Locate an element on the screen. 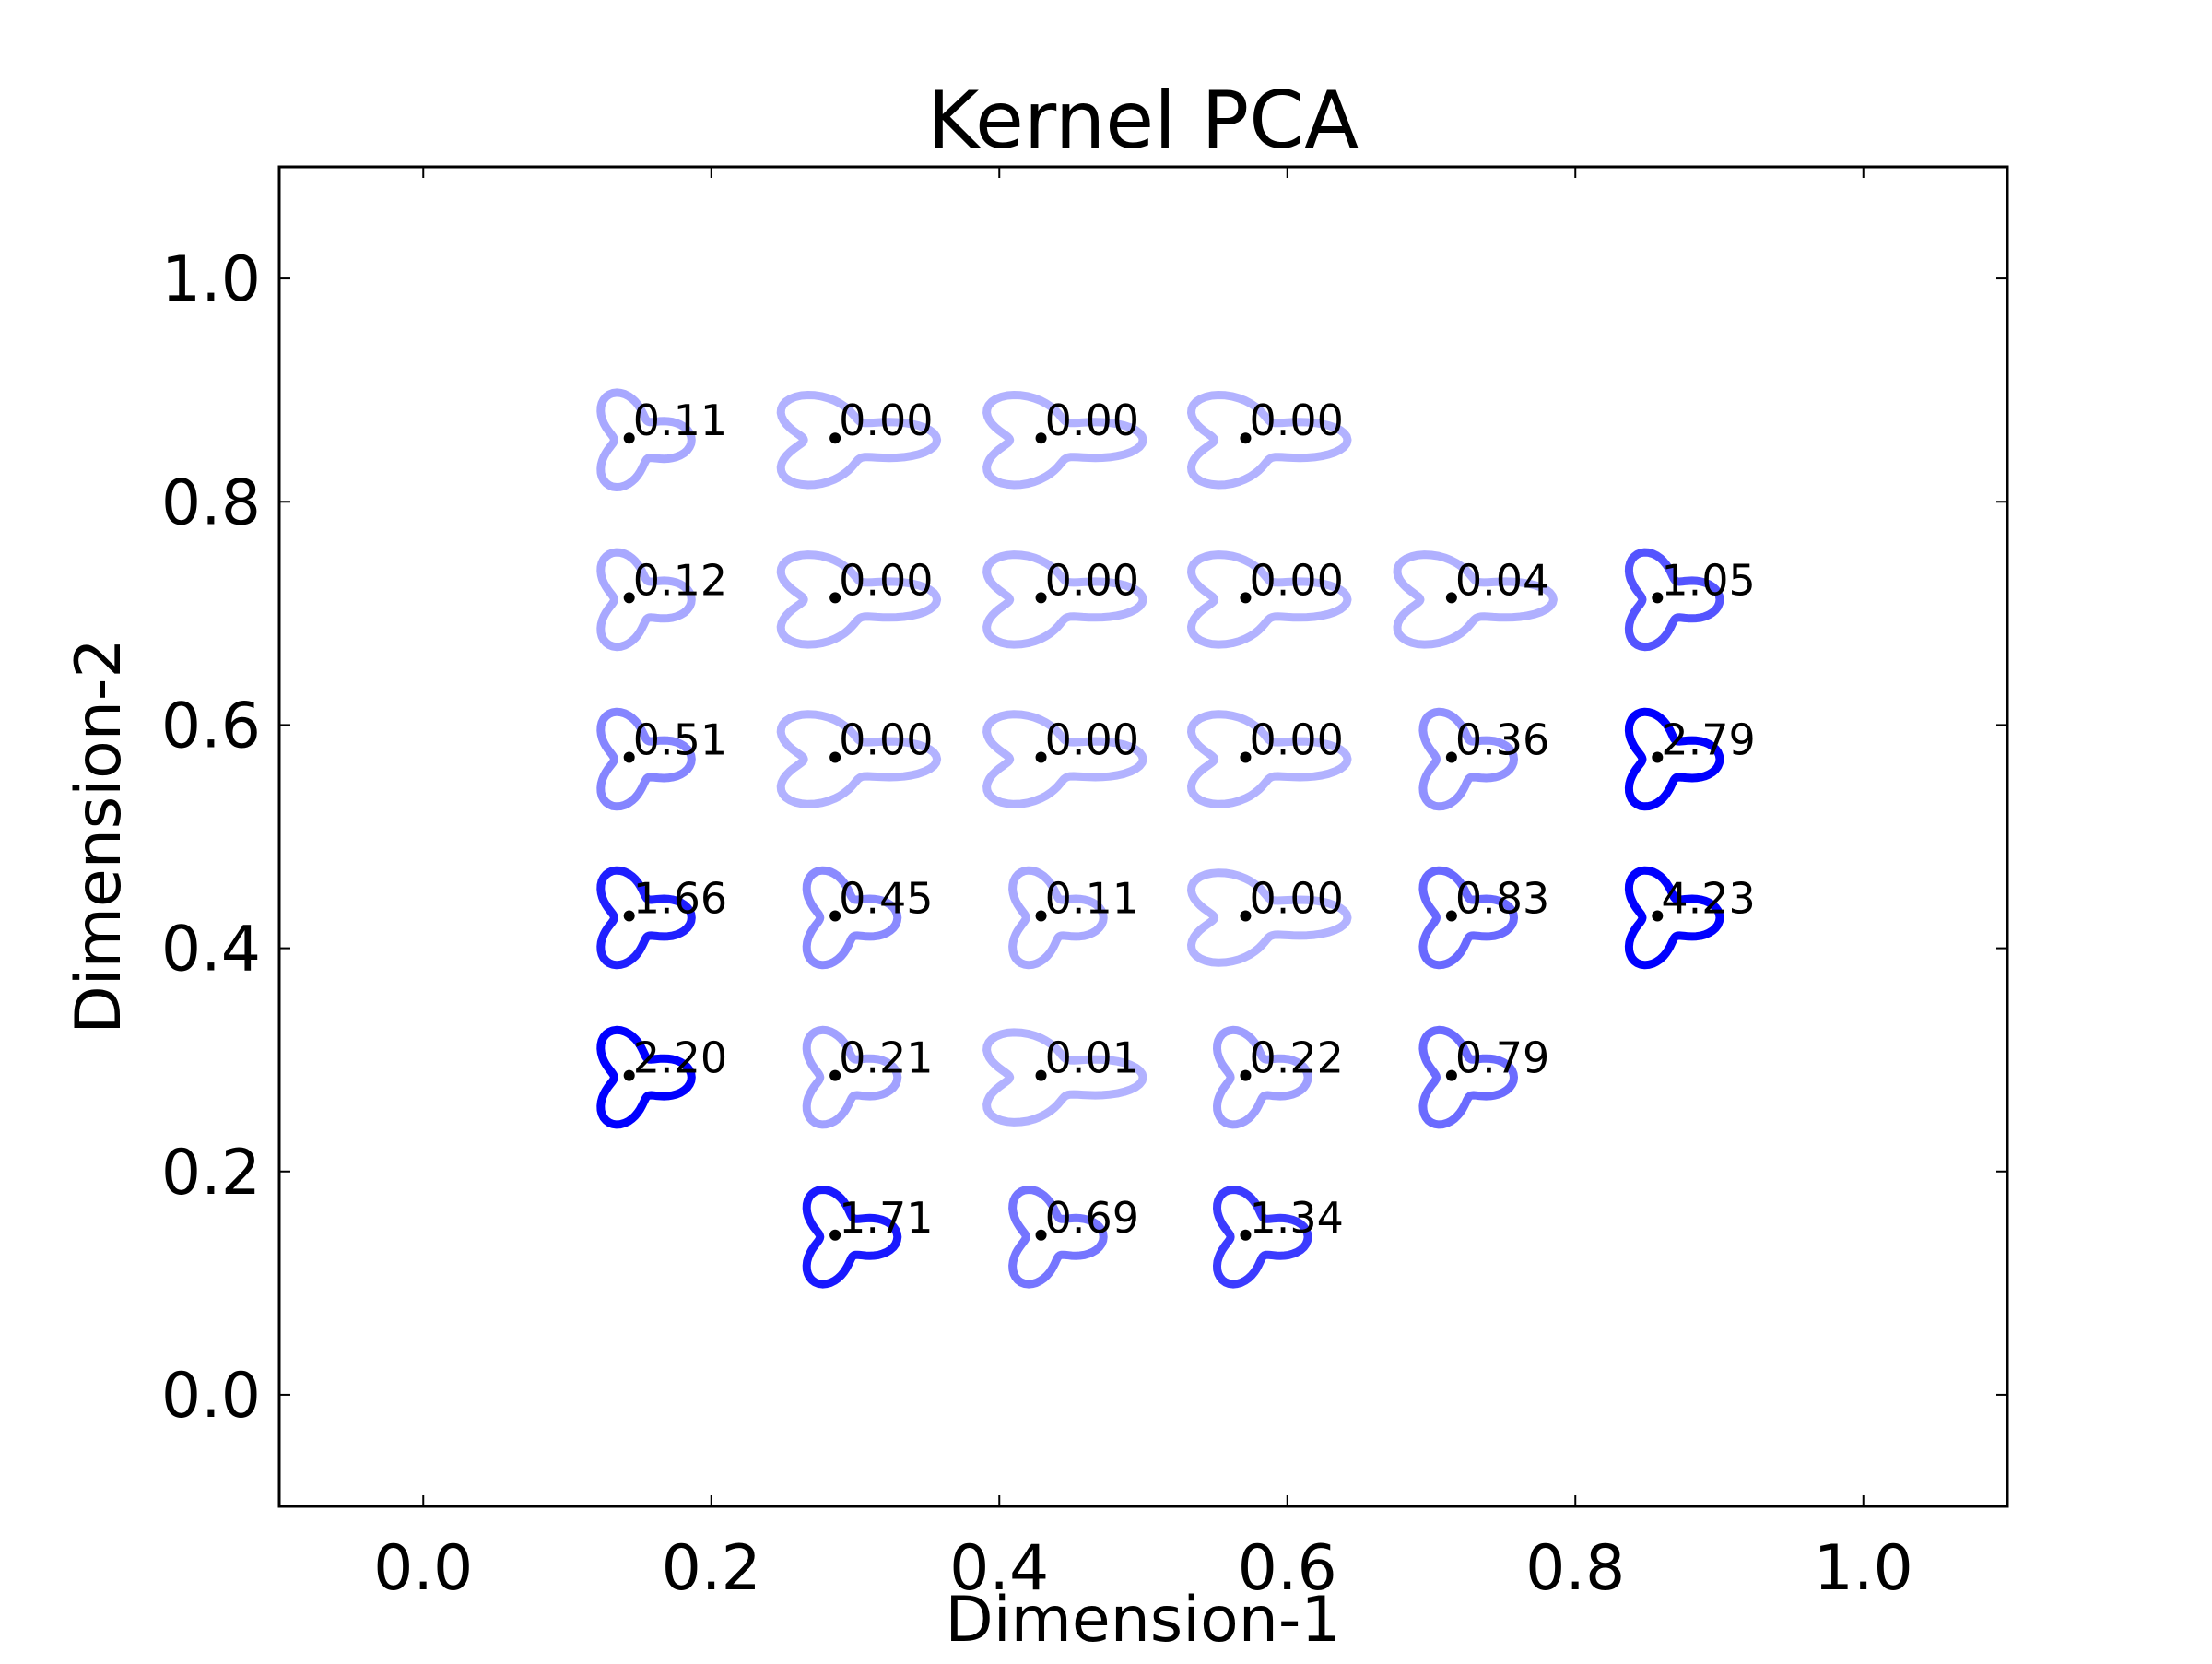 The image size is (2212, 1664). y-tick-label: 0.2 is located at coordinates (211, 1173).